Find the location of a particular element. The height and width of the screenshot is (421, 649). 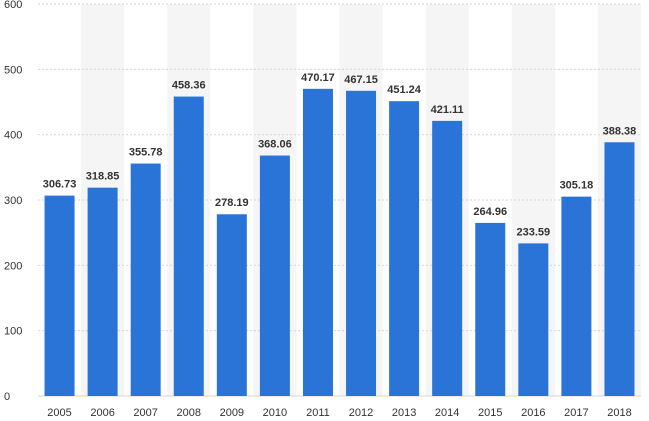

data-label: 421.11 is located at coordinates (447, 110).